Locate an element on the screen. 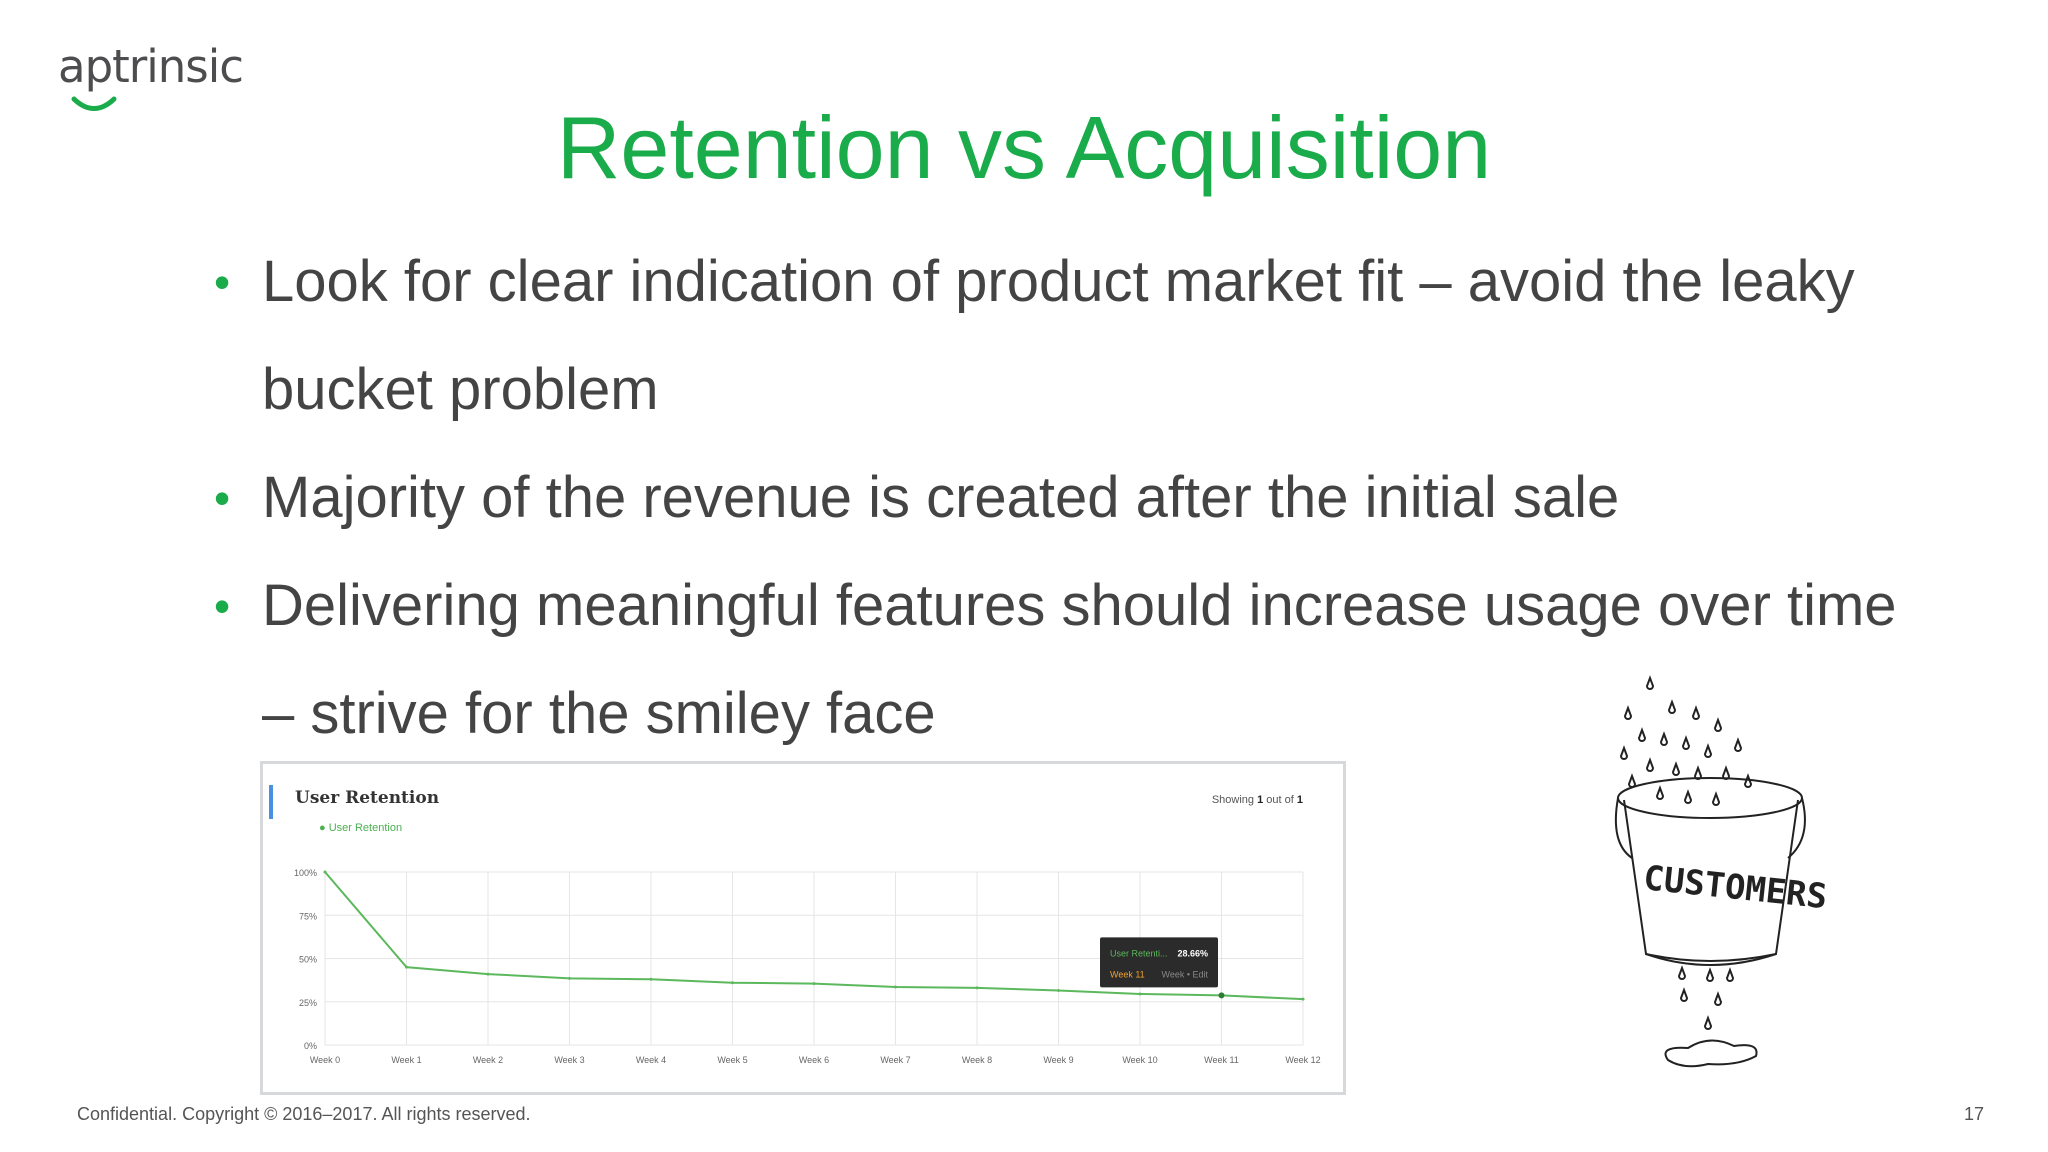 The height and width of the screenshot is (1152, 2048). legend-label: User Retention is located at coordinates (365, 828).